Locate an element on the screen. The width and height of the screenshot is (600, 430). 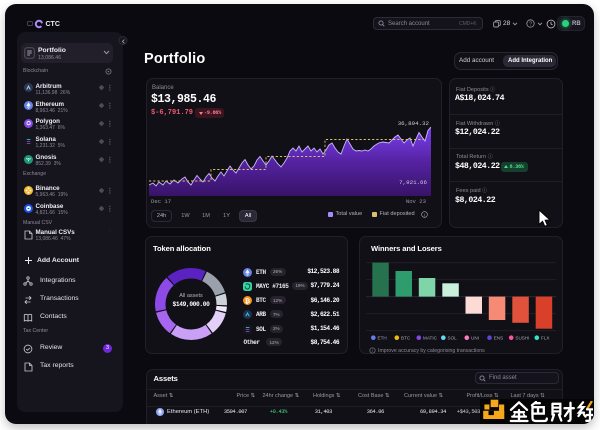
svg-text: UNI is located at coordinates (475, 338).